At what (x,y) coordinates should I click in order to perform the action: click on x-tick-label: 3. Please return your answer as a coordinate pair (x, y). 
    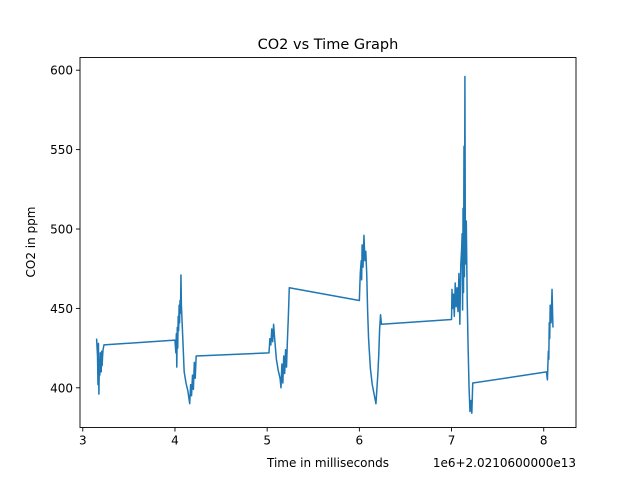
    Looking at the image, I should click on (83, 441).